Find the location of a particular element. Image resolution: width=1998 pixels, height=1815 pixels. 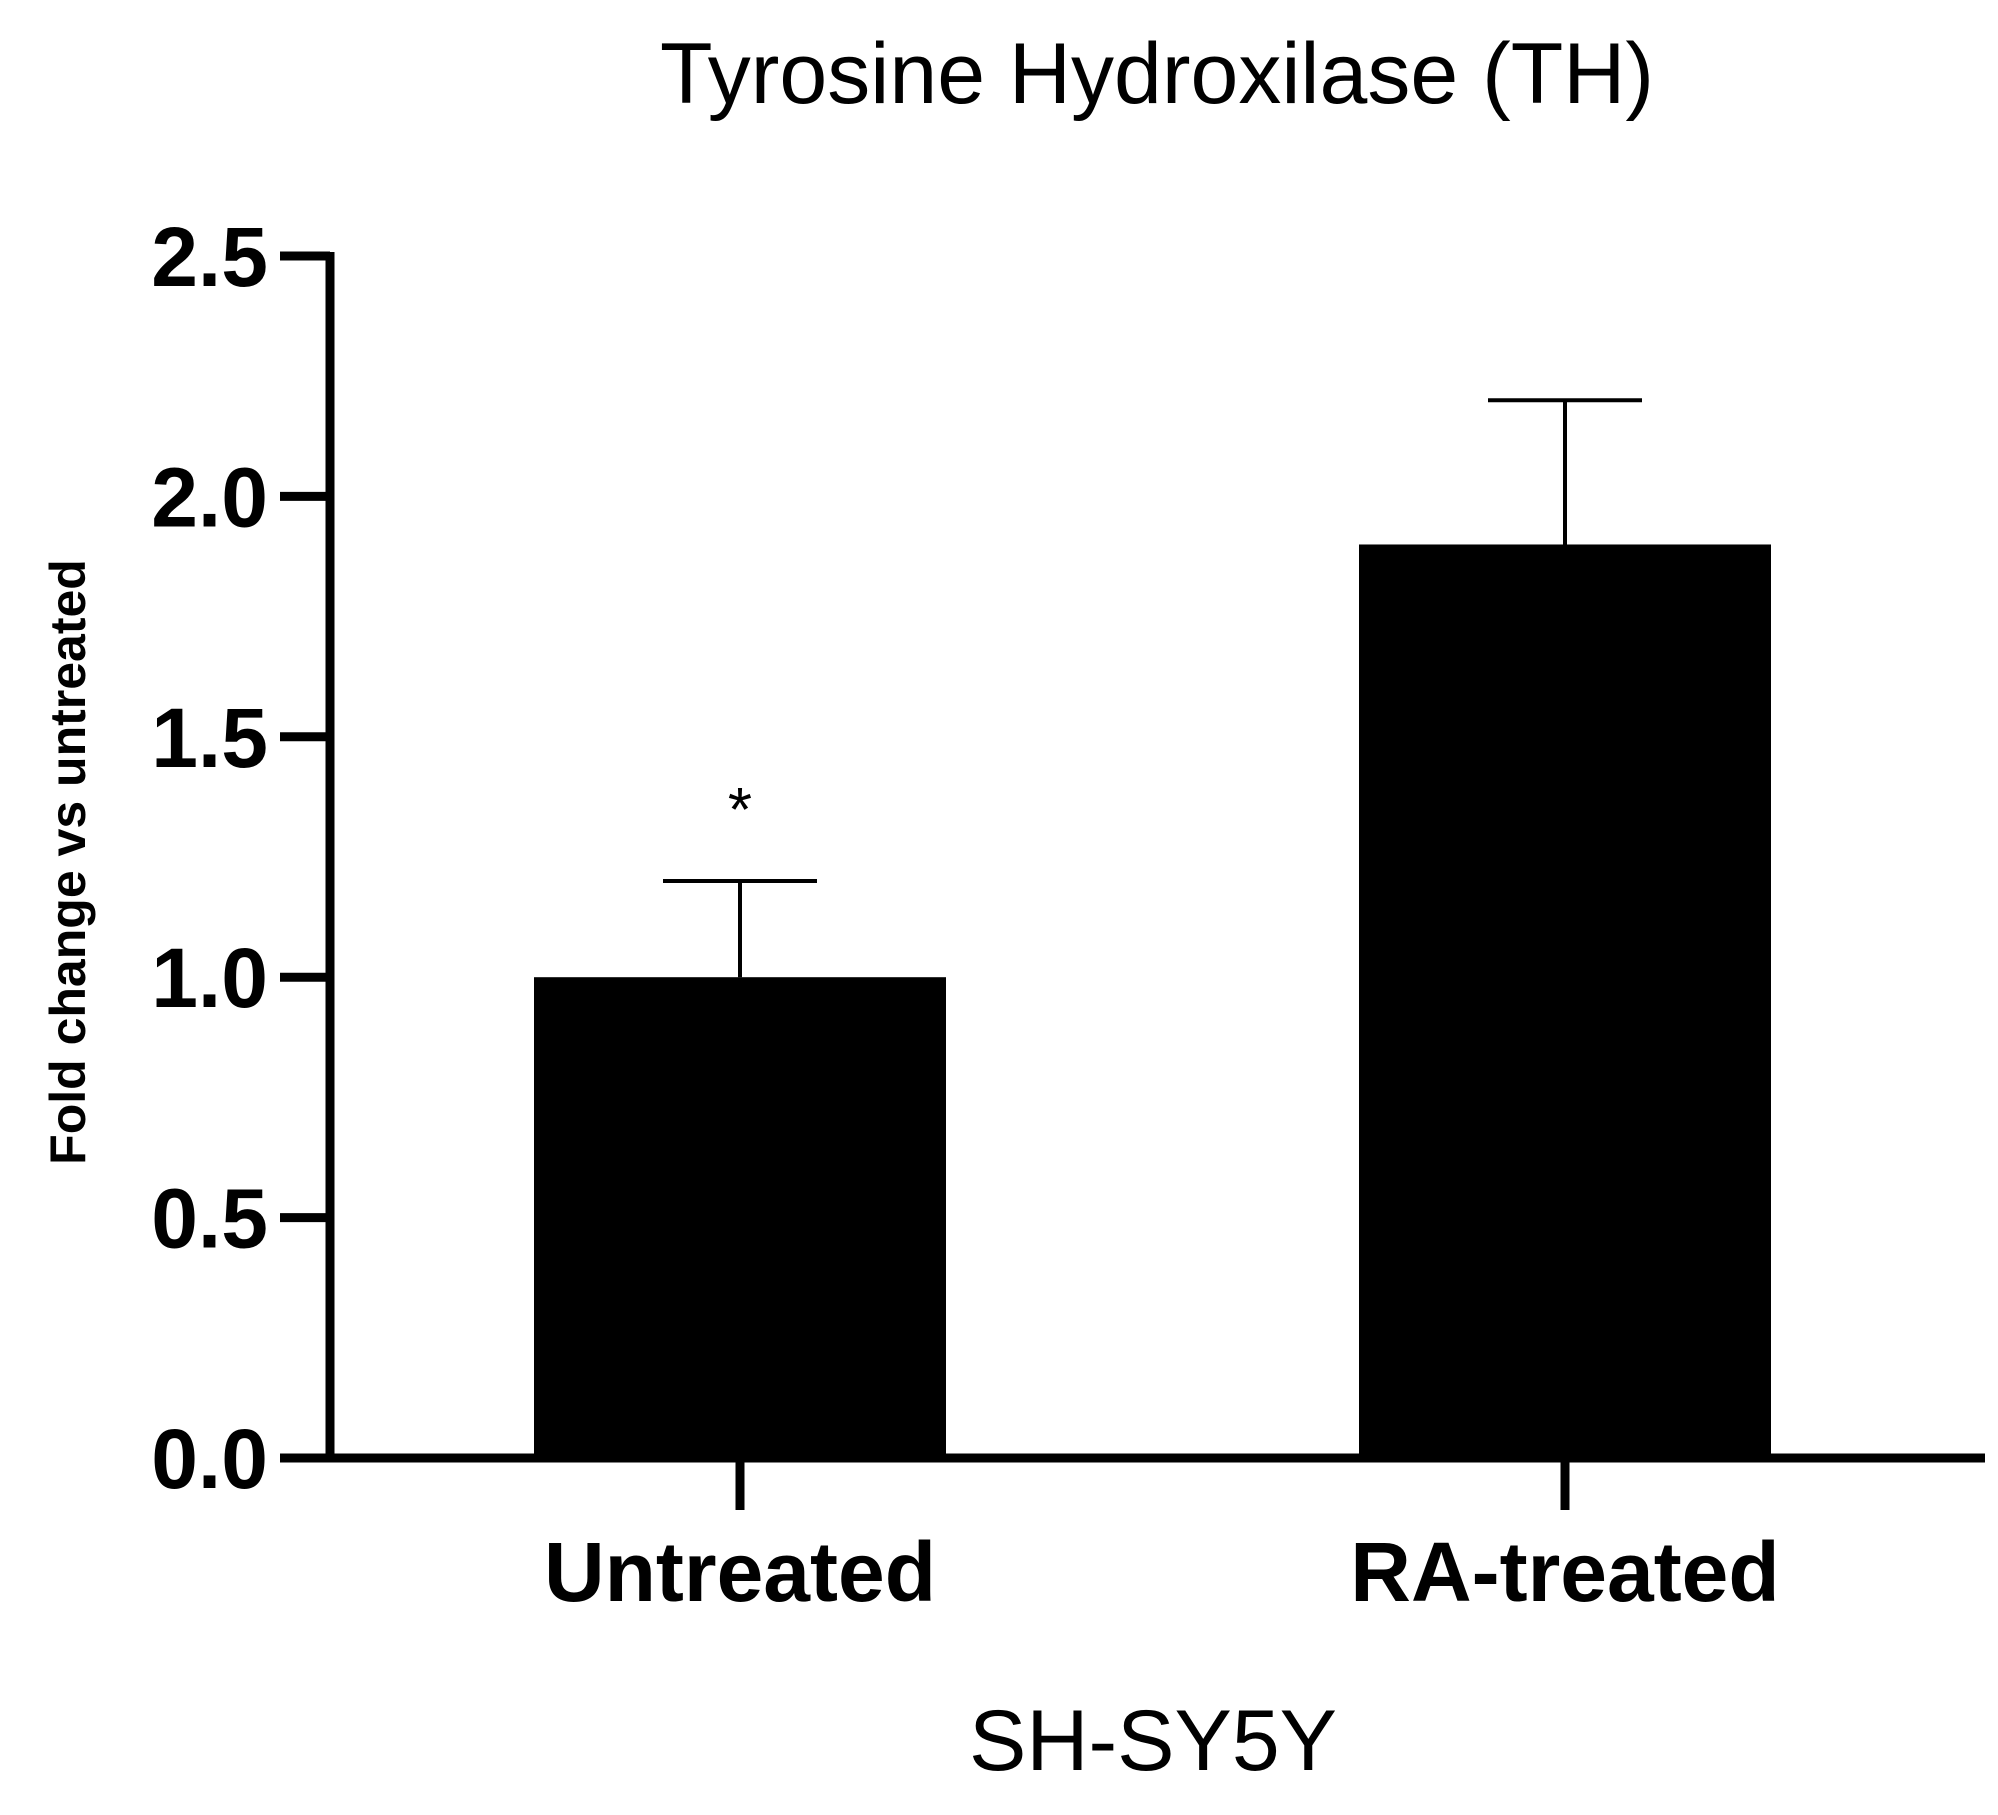

y-tick-label: 1.5 is located at coordinates (209, 738).